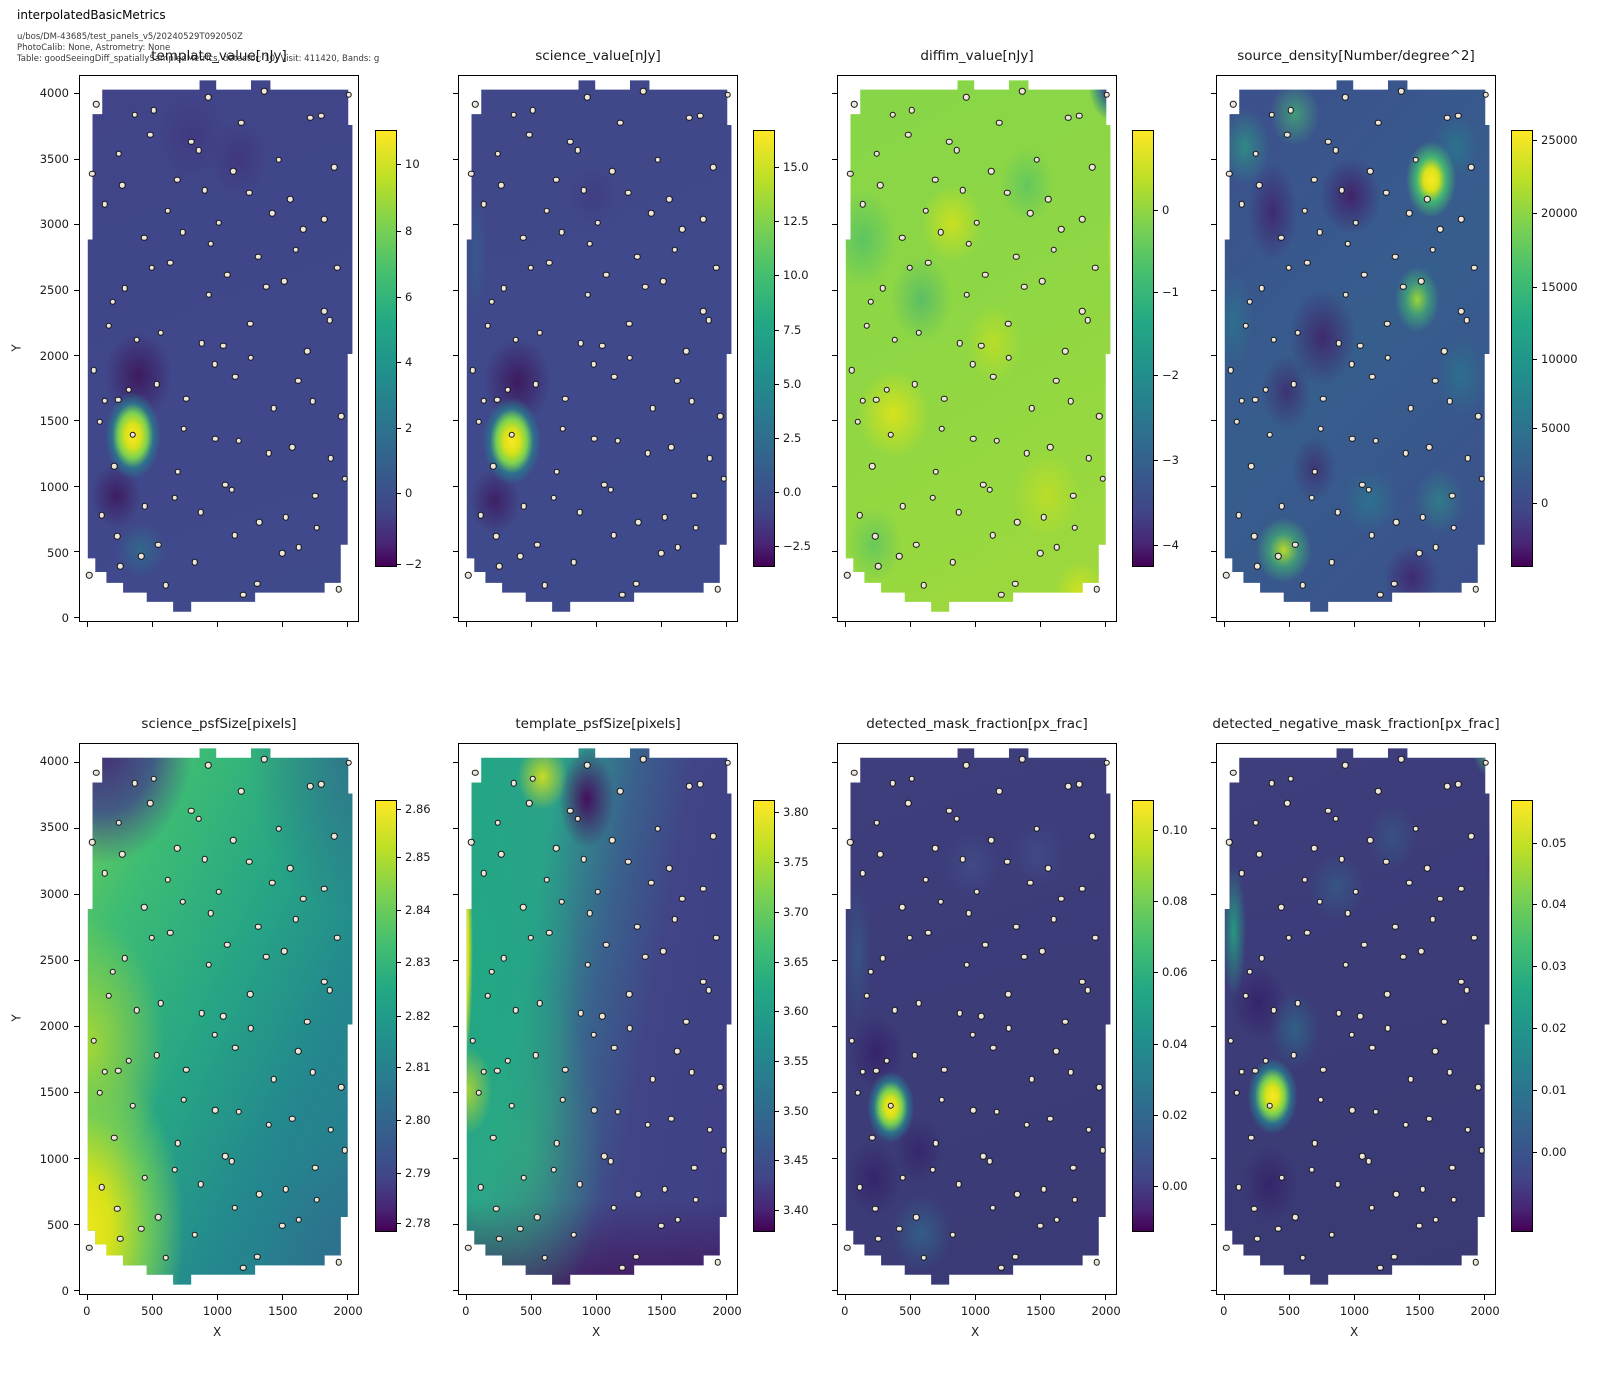 The image size is (1600, 1400). Describe the element at coordinates (1170, 375) in the screenshot. I see `colorbar-tick-label: −2` at that location.